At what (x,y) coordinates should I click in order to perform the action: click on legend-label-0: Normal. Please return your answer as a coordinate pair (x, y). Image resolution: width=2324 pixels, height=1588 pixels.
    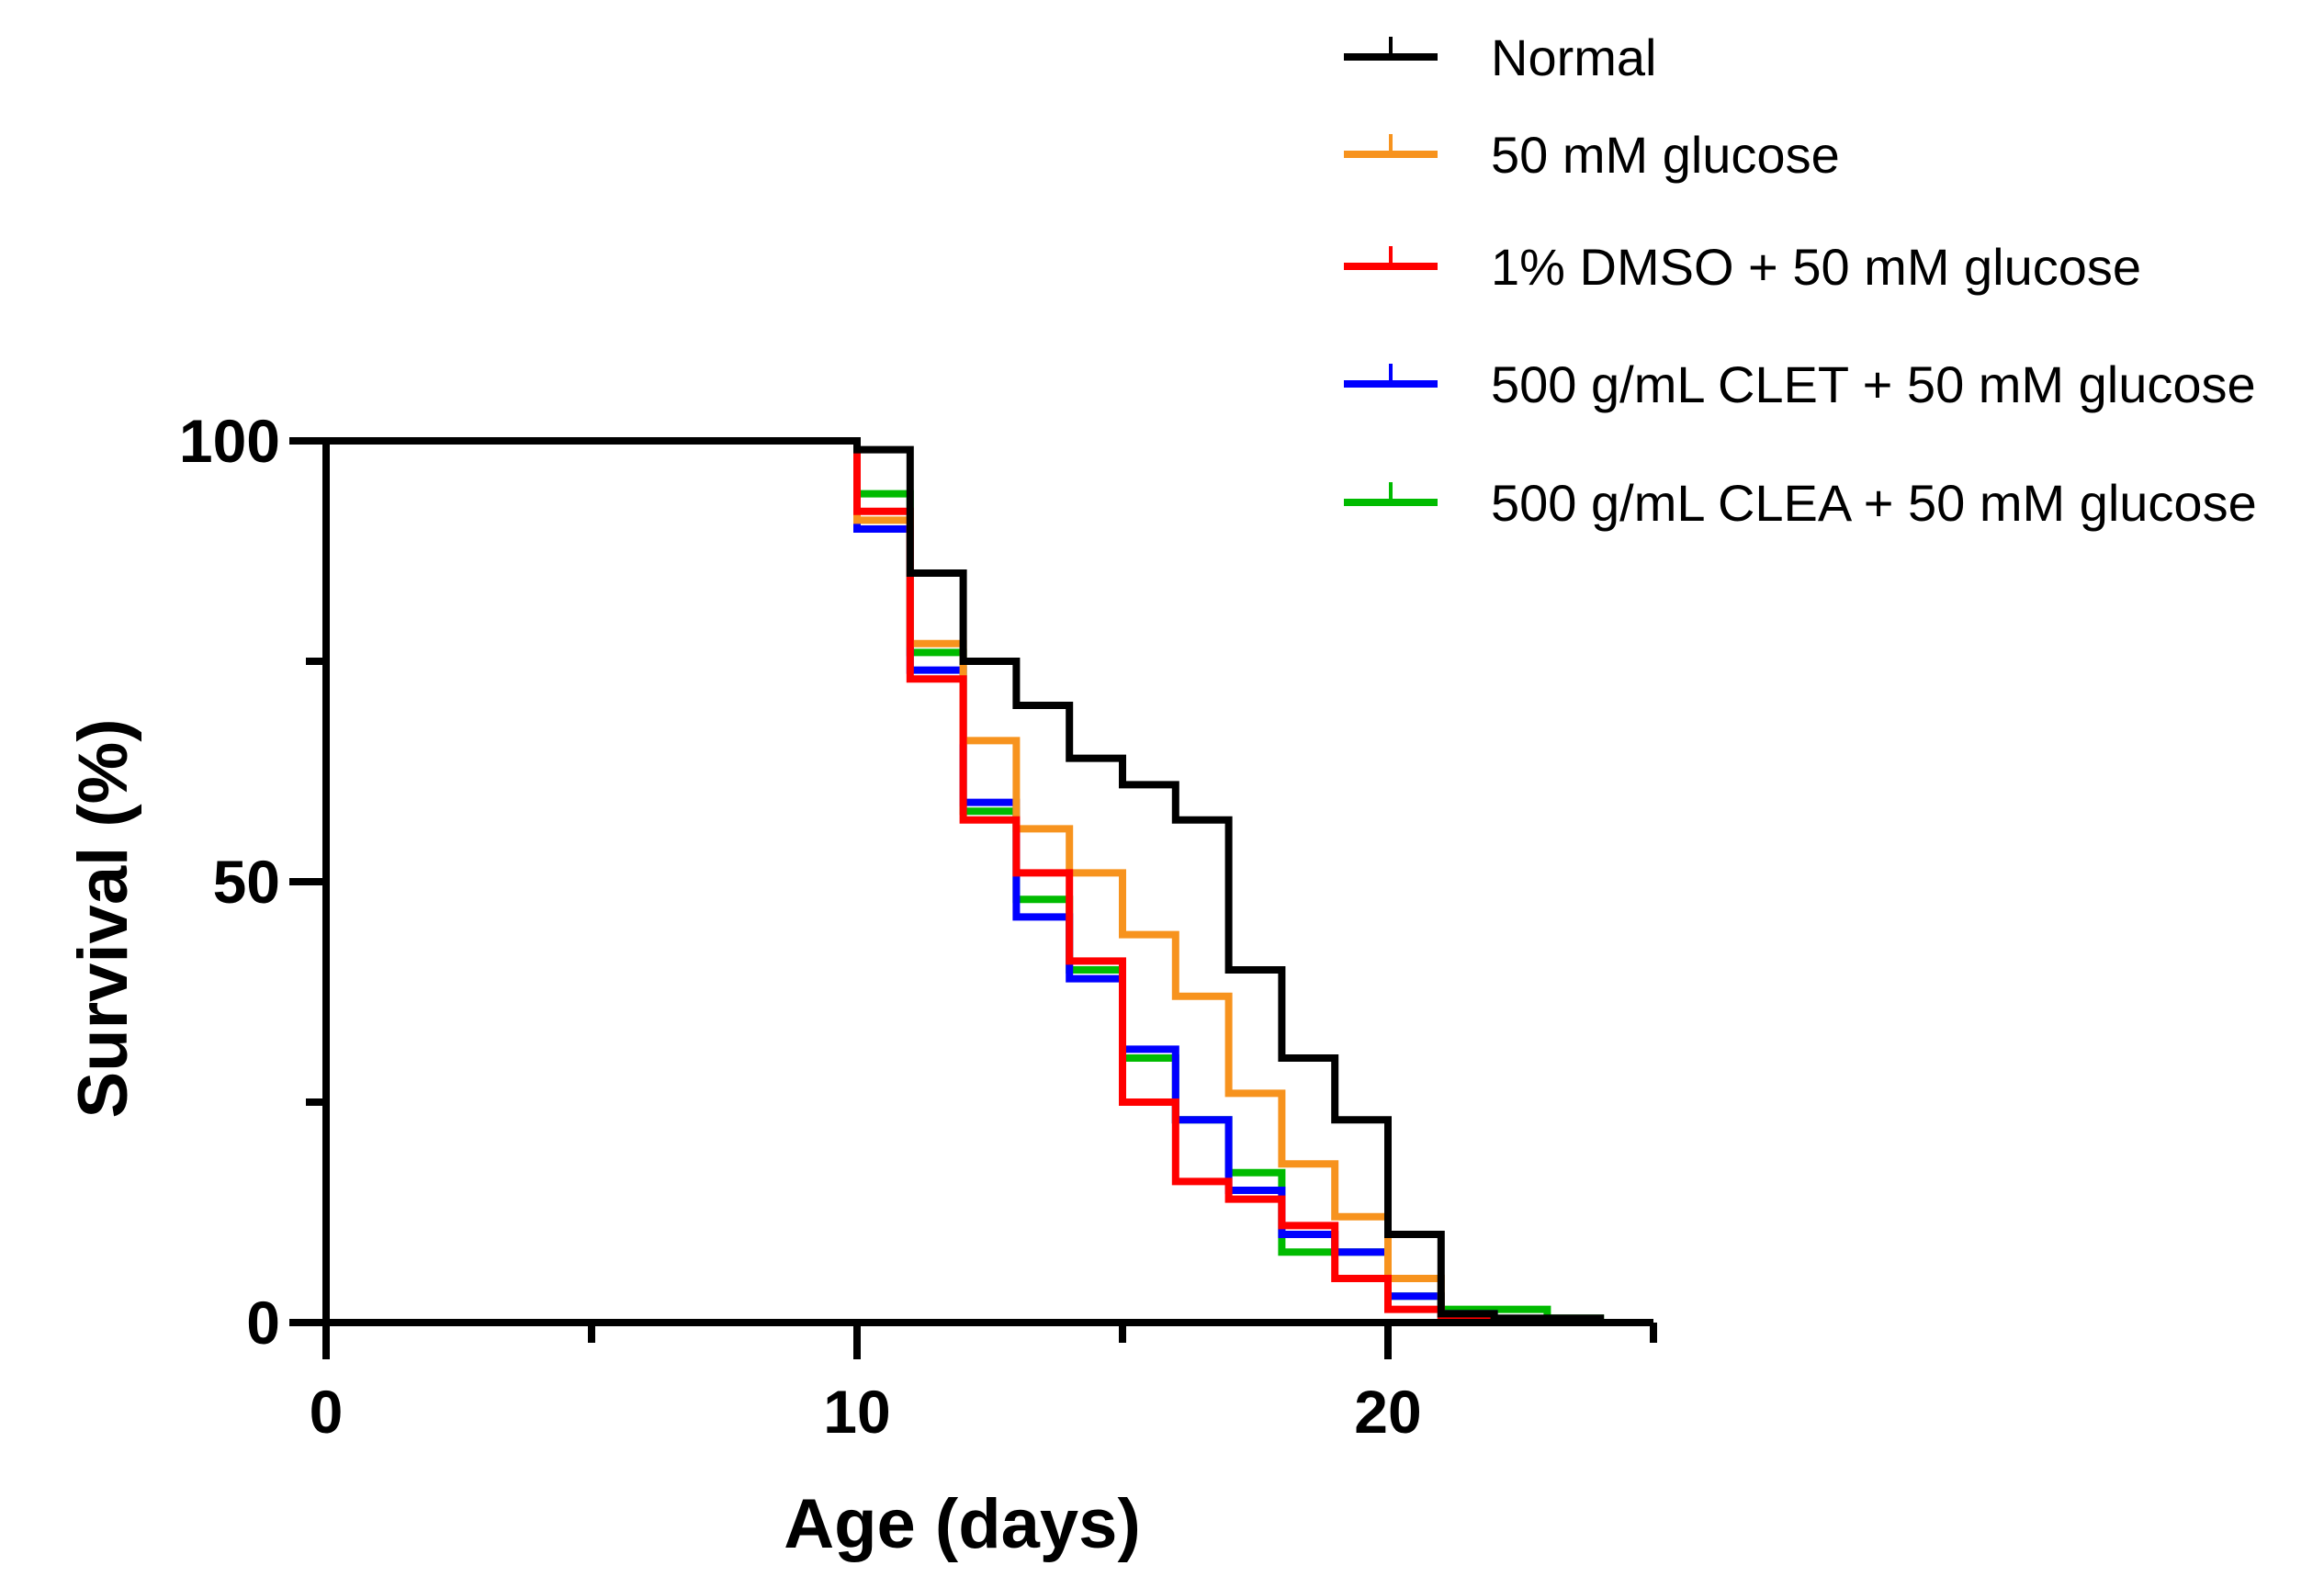
    Looking at the image, I should click on (1573, 57).